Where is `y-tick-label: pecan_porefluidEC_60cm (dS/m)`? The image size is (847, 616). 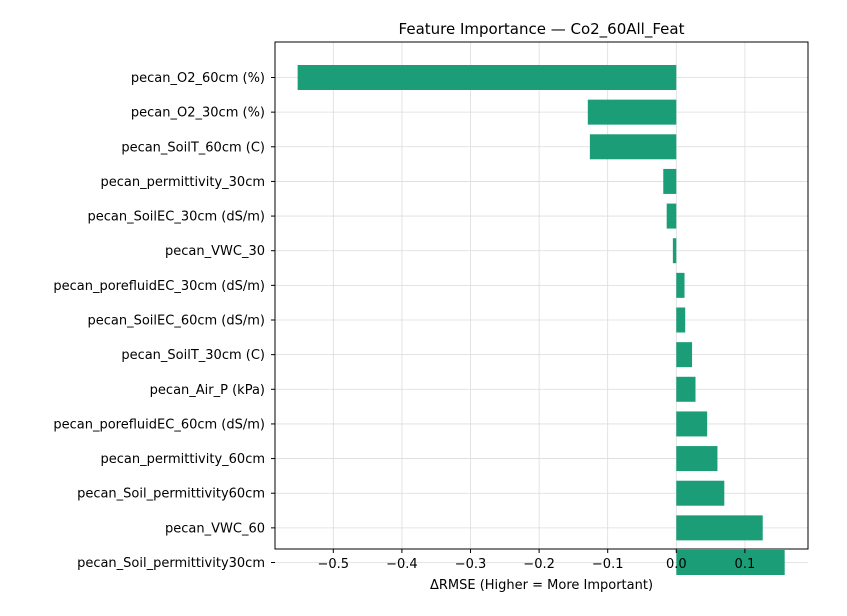 y-tick-label: pecan_porefluidEC_60cm (dS/m) is located at coordinates (159, 424).